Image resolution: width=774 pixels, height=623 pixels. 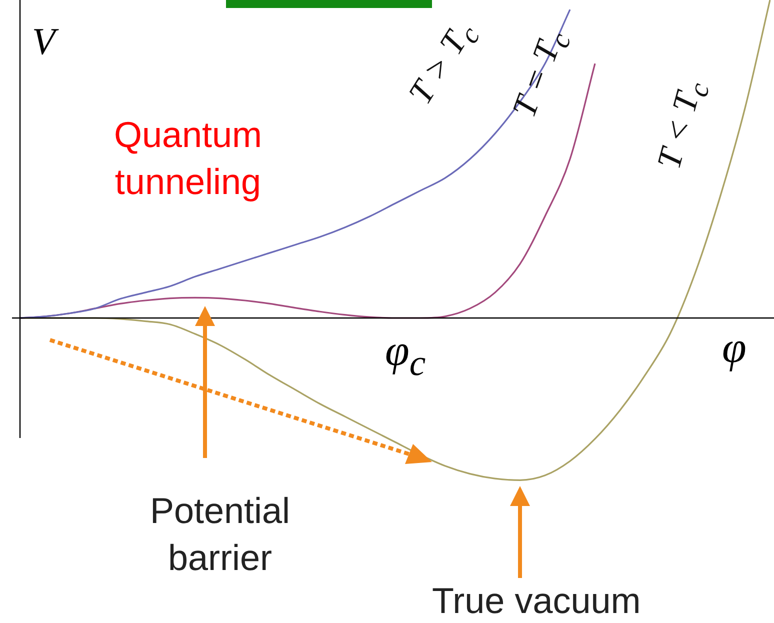 I want to click on text: Potential barrier, so click(x=220, y=534).